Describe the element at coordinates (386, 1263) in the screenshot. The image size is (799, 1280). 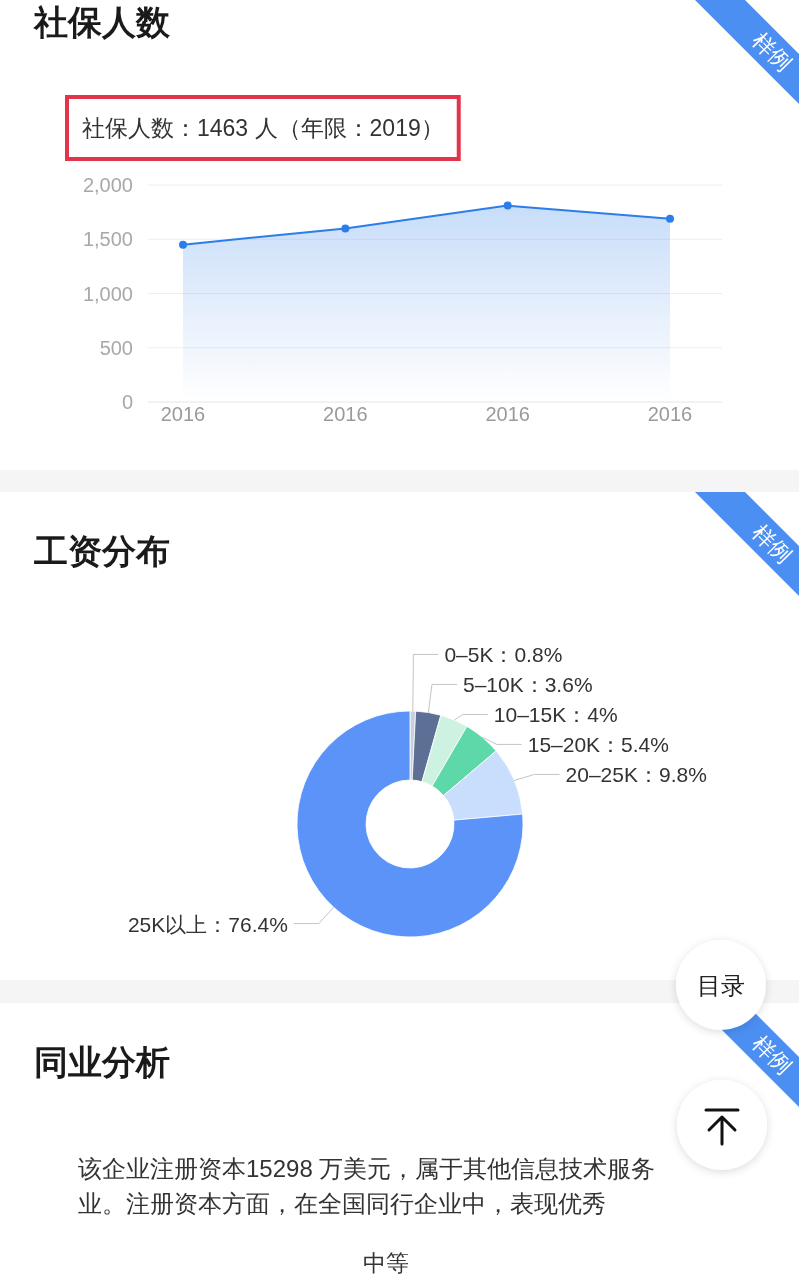
I see `note: 中等` at that location.